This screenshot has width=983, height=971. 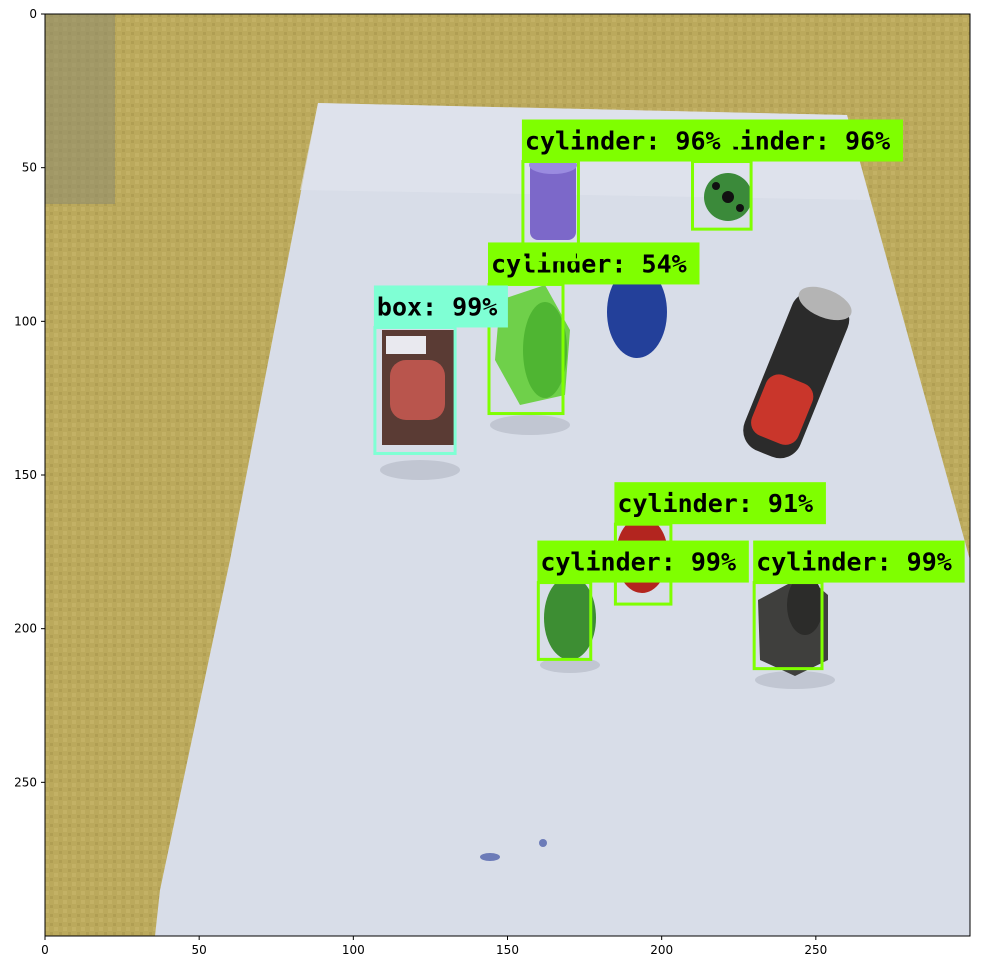 I want to click on detection-cylinder: cylinder: 91%, so click(x=719, y=544).